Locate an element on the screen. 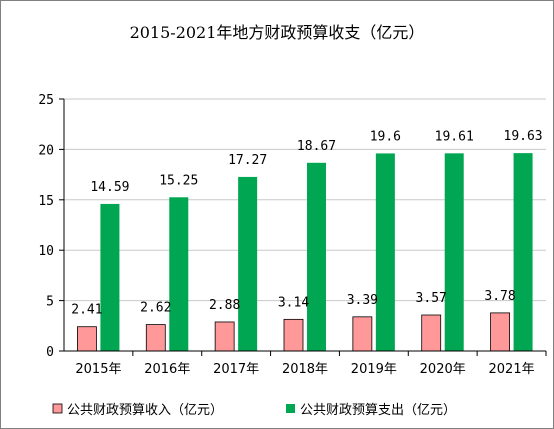 This screenshot has height=429, width=554. revenue-data-label: 2.62 is located at coordinates (155, 308).